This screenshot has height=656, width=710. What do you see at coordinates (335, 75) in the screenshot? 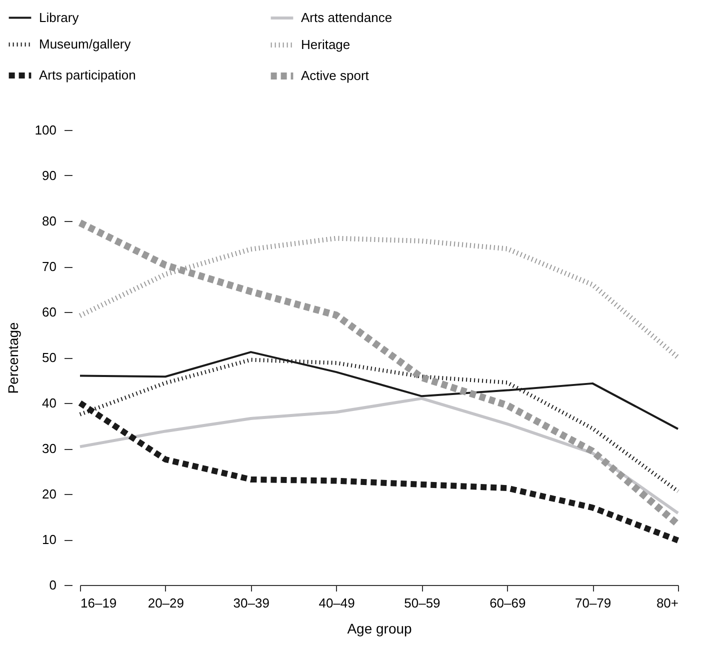
I see `legend-label: Active sport` at bounding box center [335, 75].